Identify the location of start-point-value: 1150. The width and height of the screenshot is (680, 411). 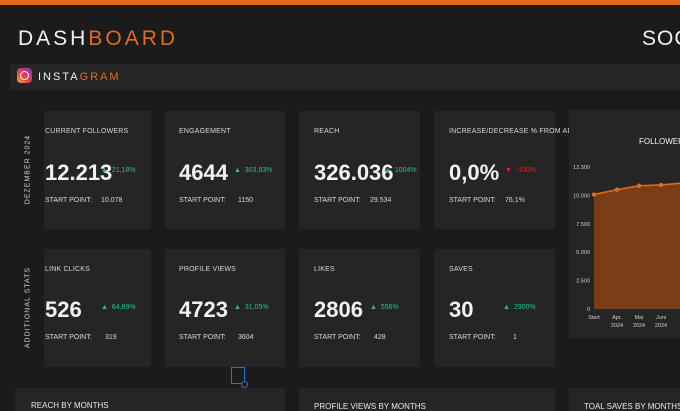
(246, 200).